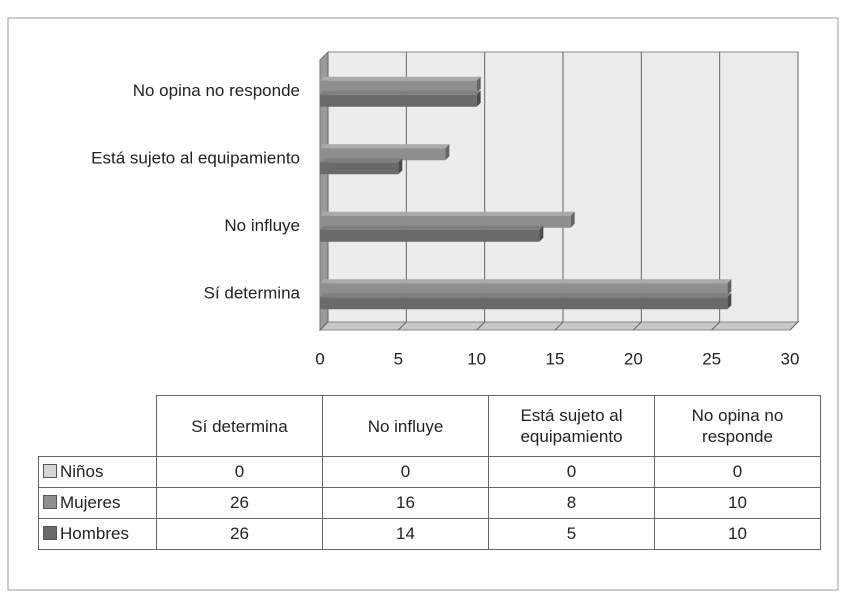 This screenshot has width=841, height=592. I want to click on legend-label: Niños, so click(82, 471).